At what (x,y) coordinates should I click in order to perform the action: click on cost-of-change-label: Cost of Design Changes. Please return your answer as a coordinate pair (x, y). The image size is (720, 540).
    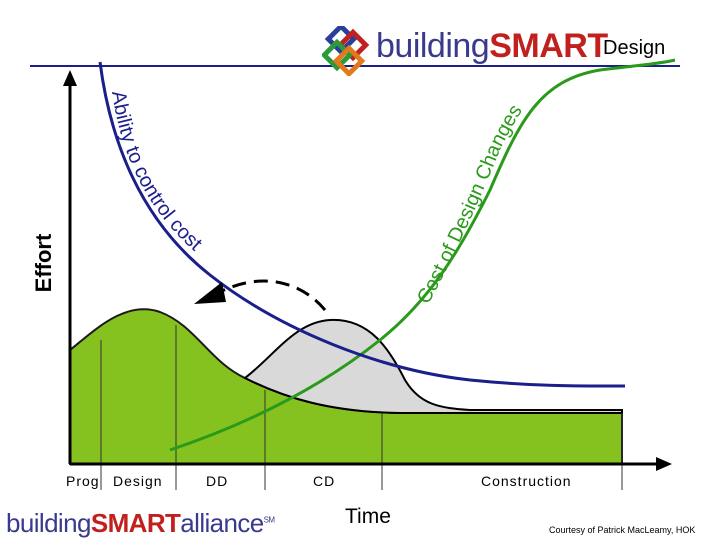
    Looking at the image, I should click on (470, 204).